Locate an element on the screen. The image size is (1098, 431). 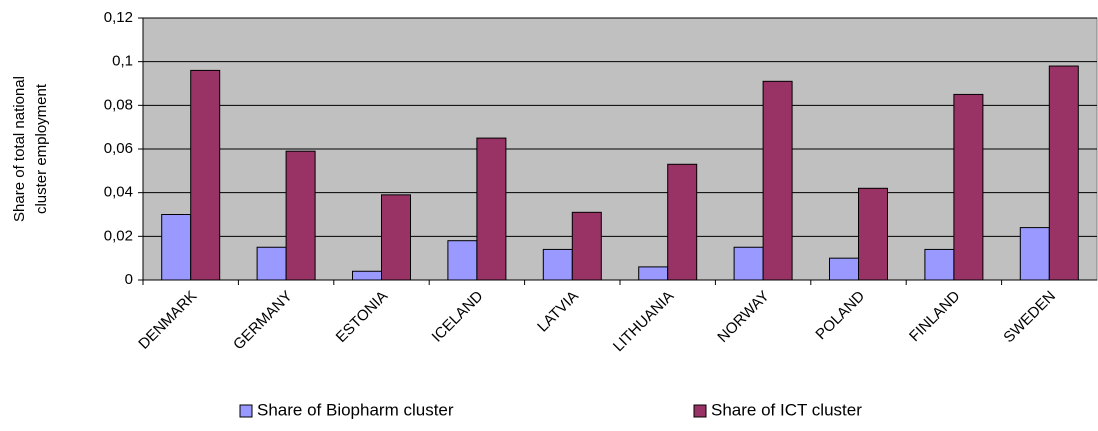
x-tick-label: NORWAY is located at coordinates (743, 317).